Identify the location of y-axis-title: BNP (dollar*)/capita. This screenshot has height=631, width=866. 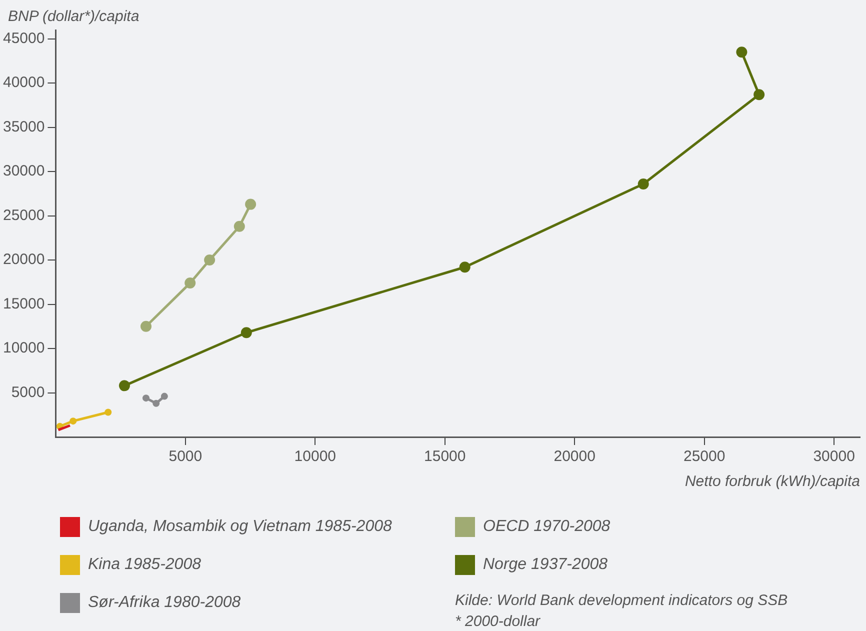
(74, 16).